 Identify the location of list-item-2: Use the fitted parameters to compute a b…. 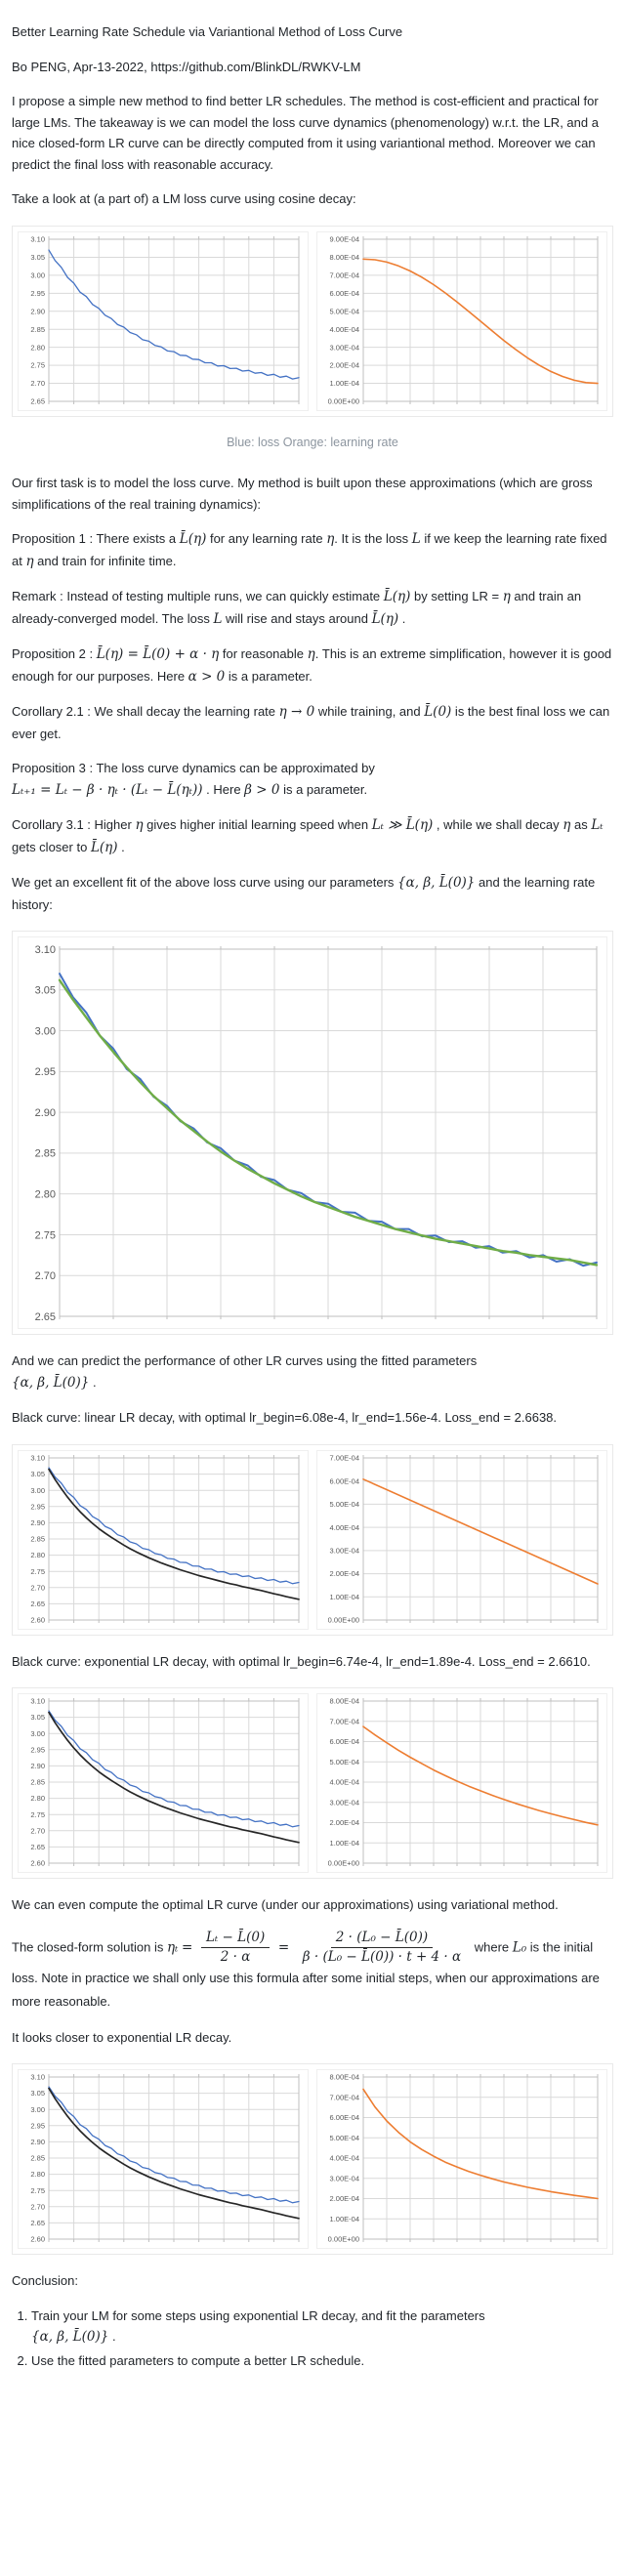
(322, 2361).